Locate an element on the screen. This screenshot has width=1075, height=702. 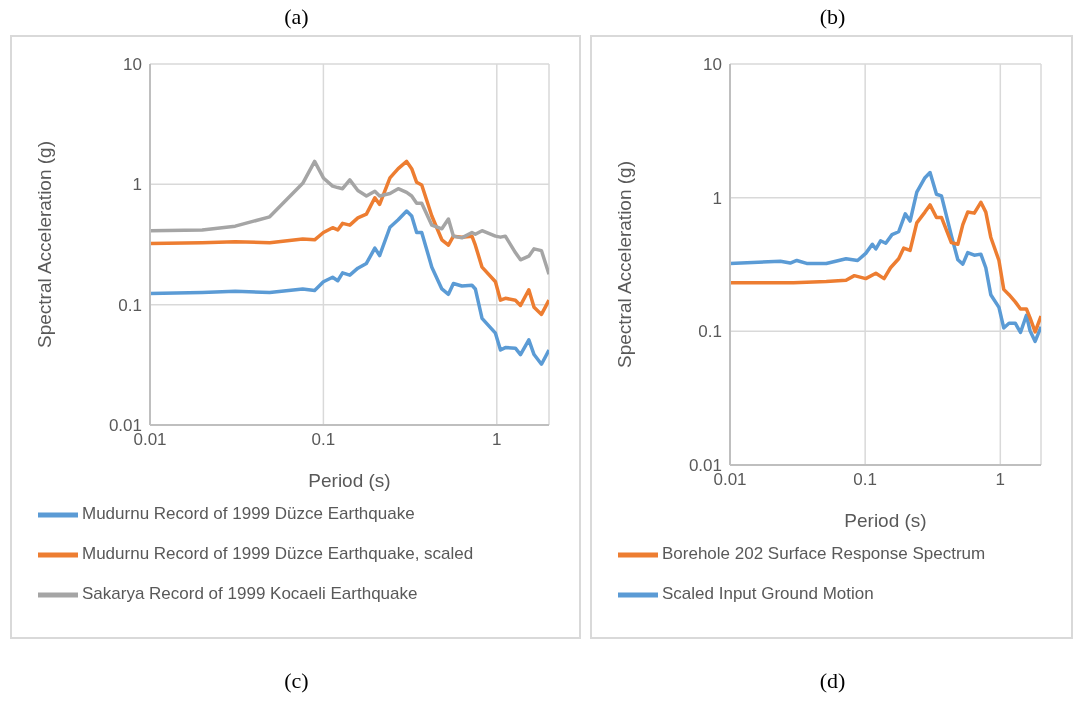
legend-label: Sakarya Record of 1999 Kocaeli Earthquake is located at coordinates (250, 594).